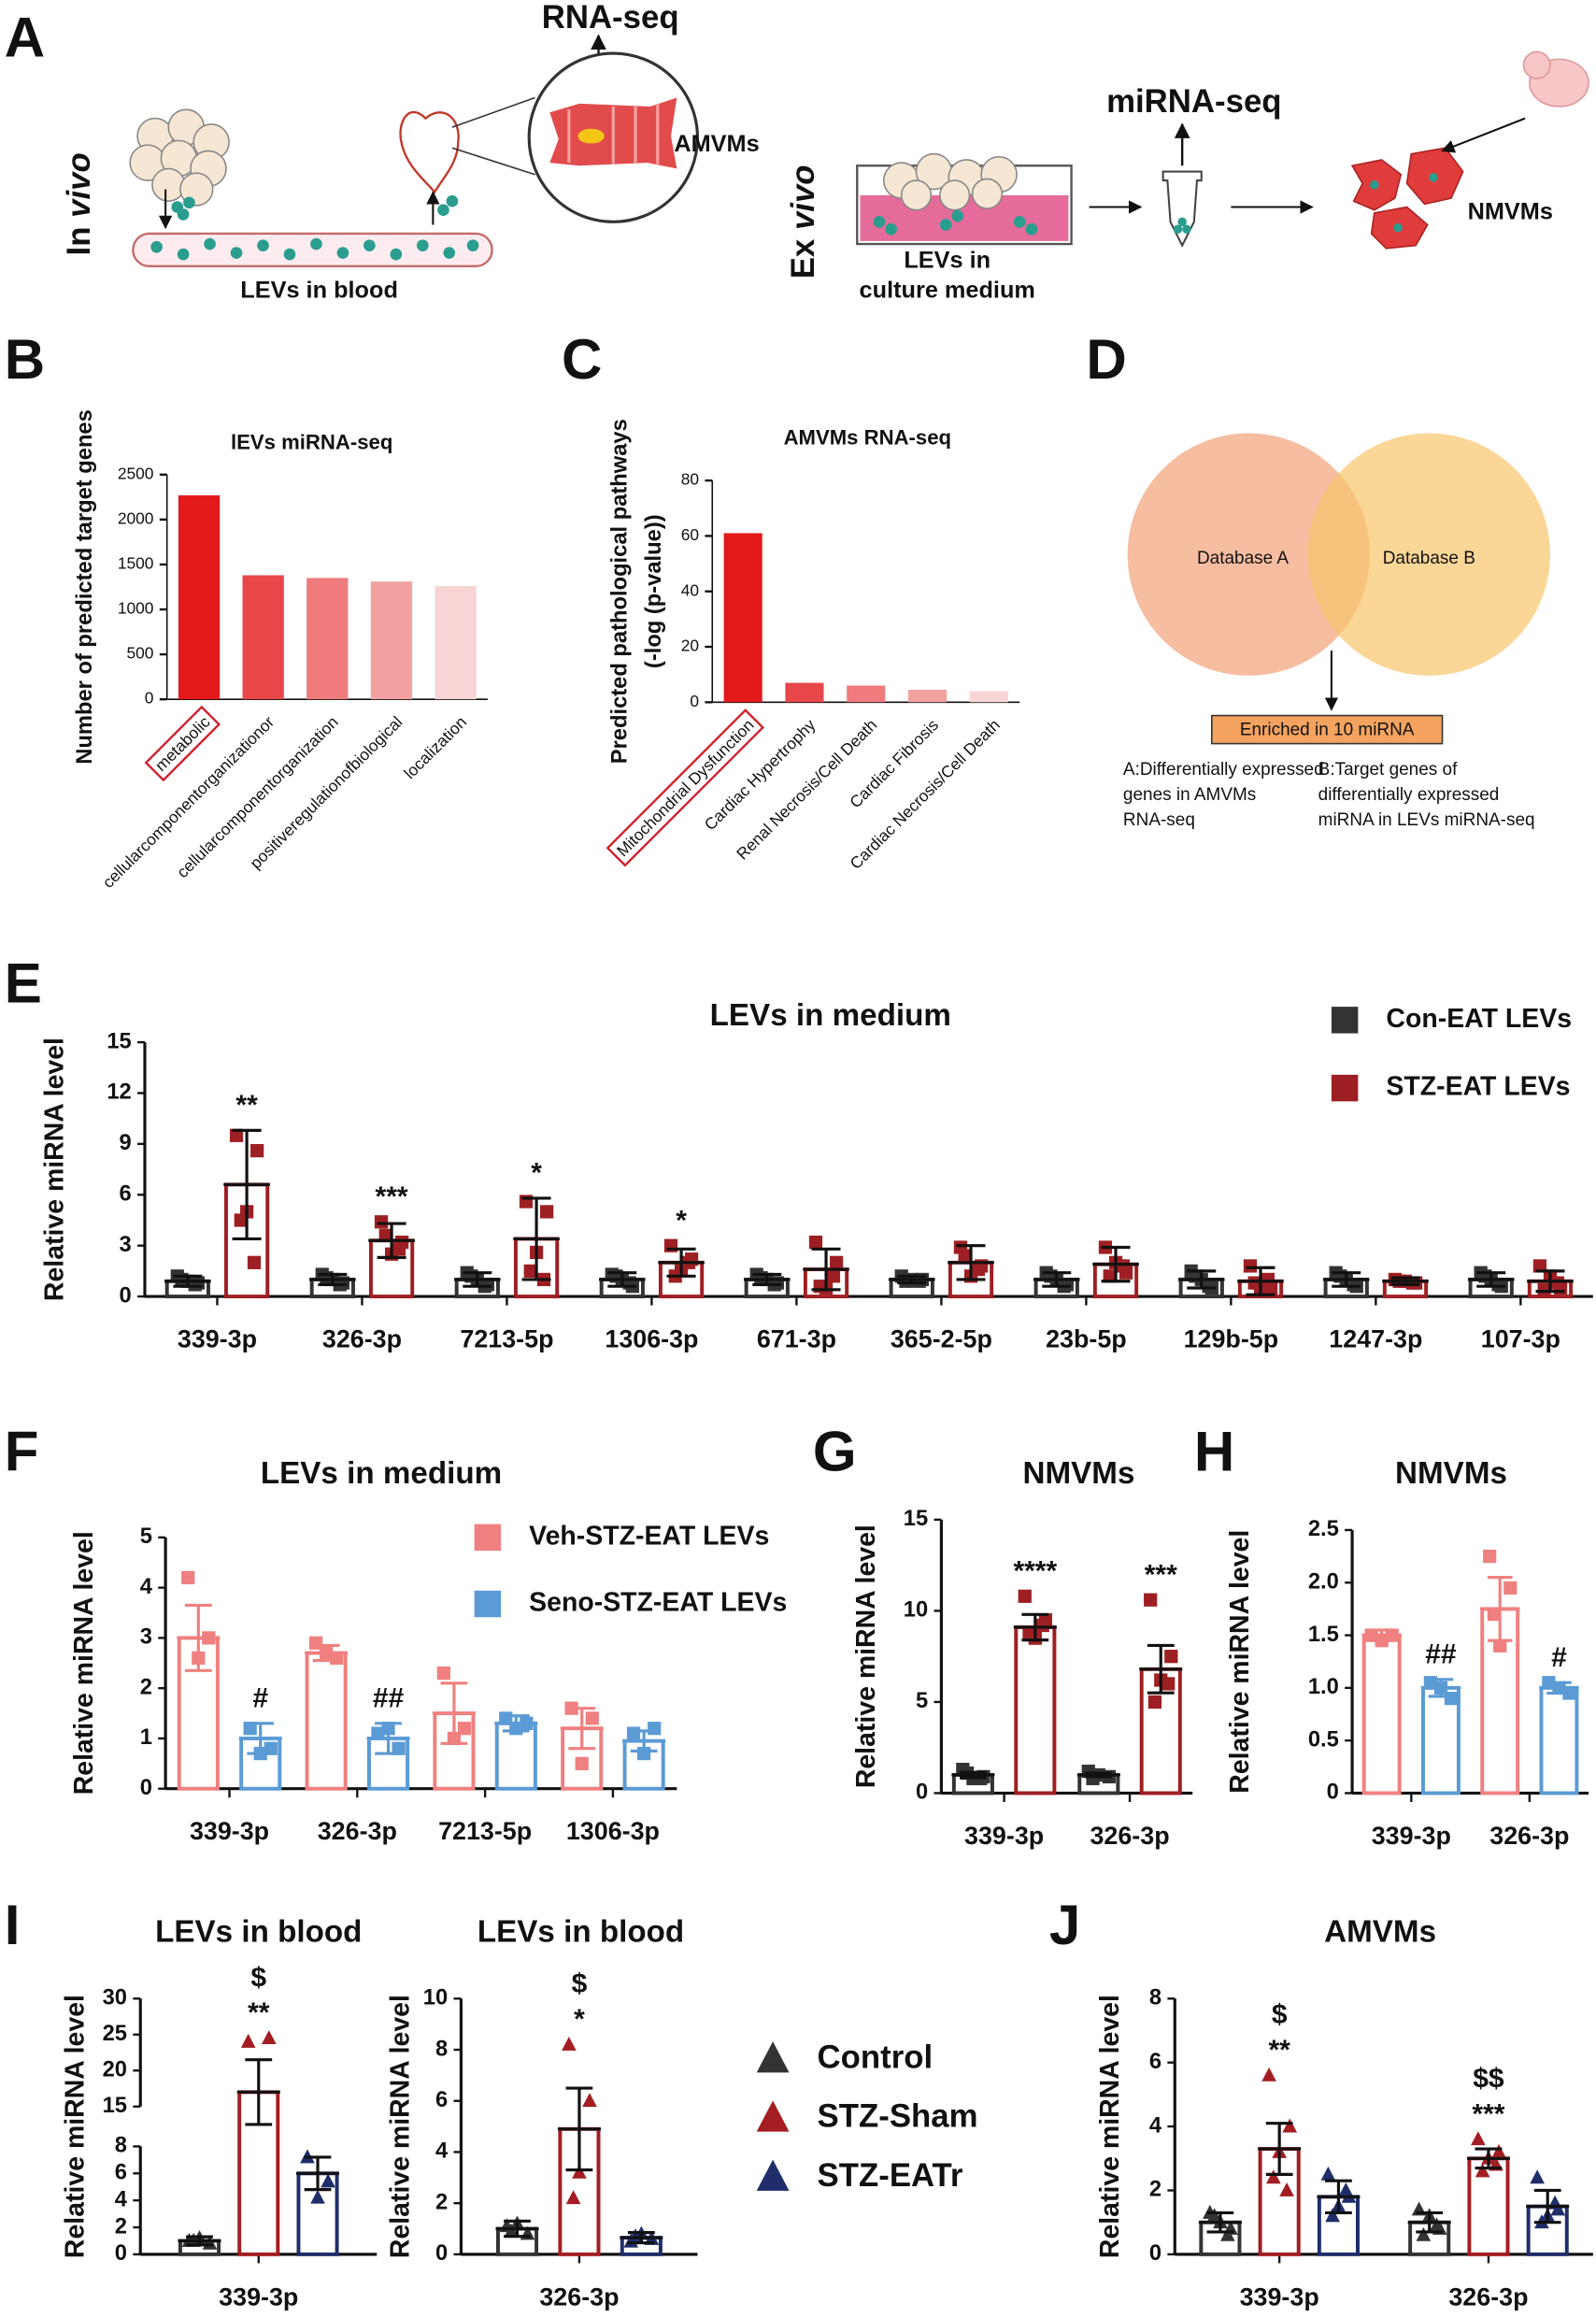  What do you see at coordinates (485, 1831) in the screenshot?
I see `x-tick-label: 7213-5p` at bounding box center [485, 1831].